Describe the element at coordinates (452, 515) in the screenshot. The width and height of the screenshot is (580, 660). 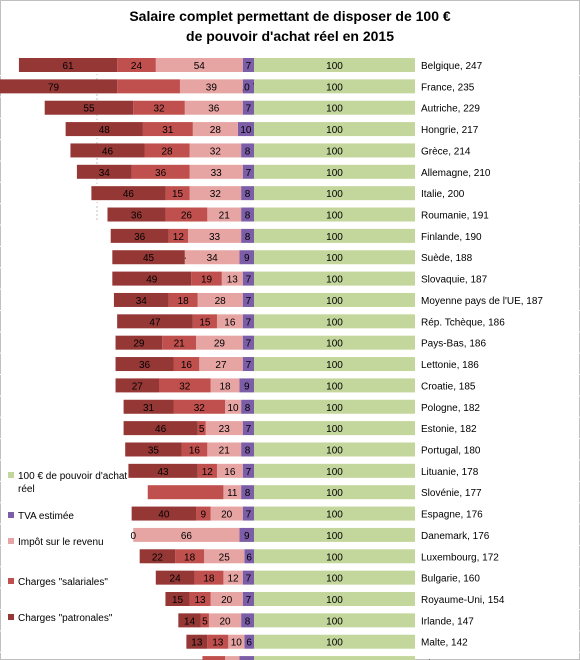
I see `category-label: Espagne, 176` at that location.